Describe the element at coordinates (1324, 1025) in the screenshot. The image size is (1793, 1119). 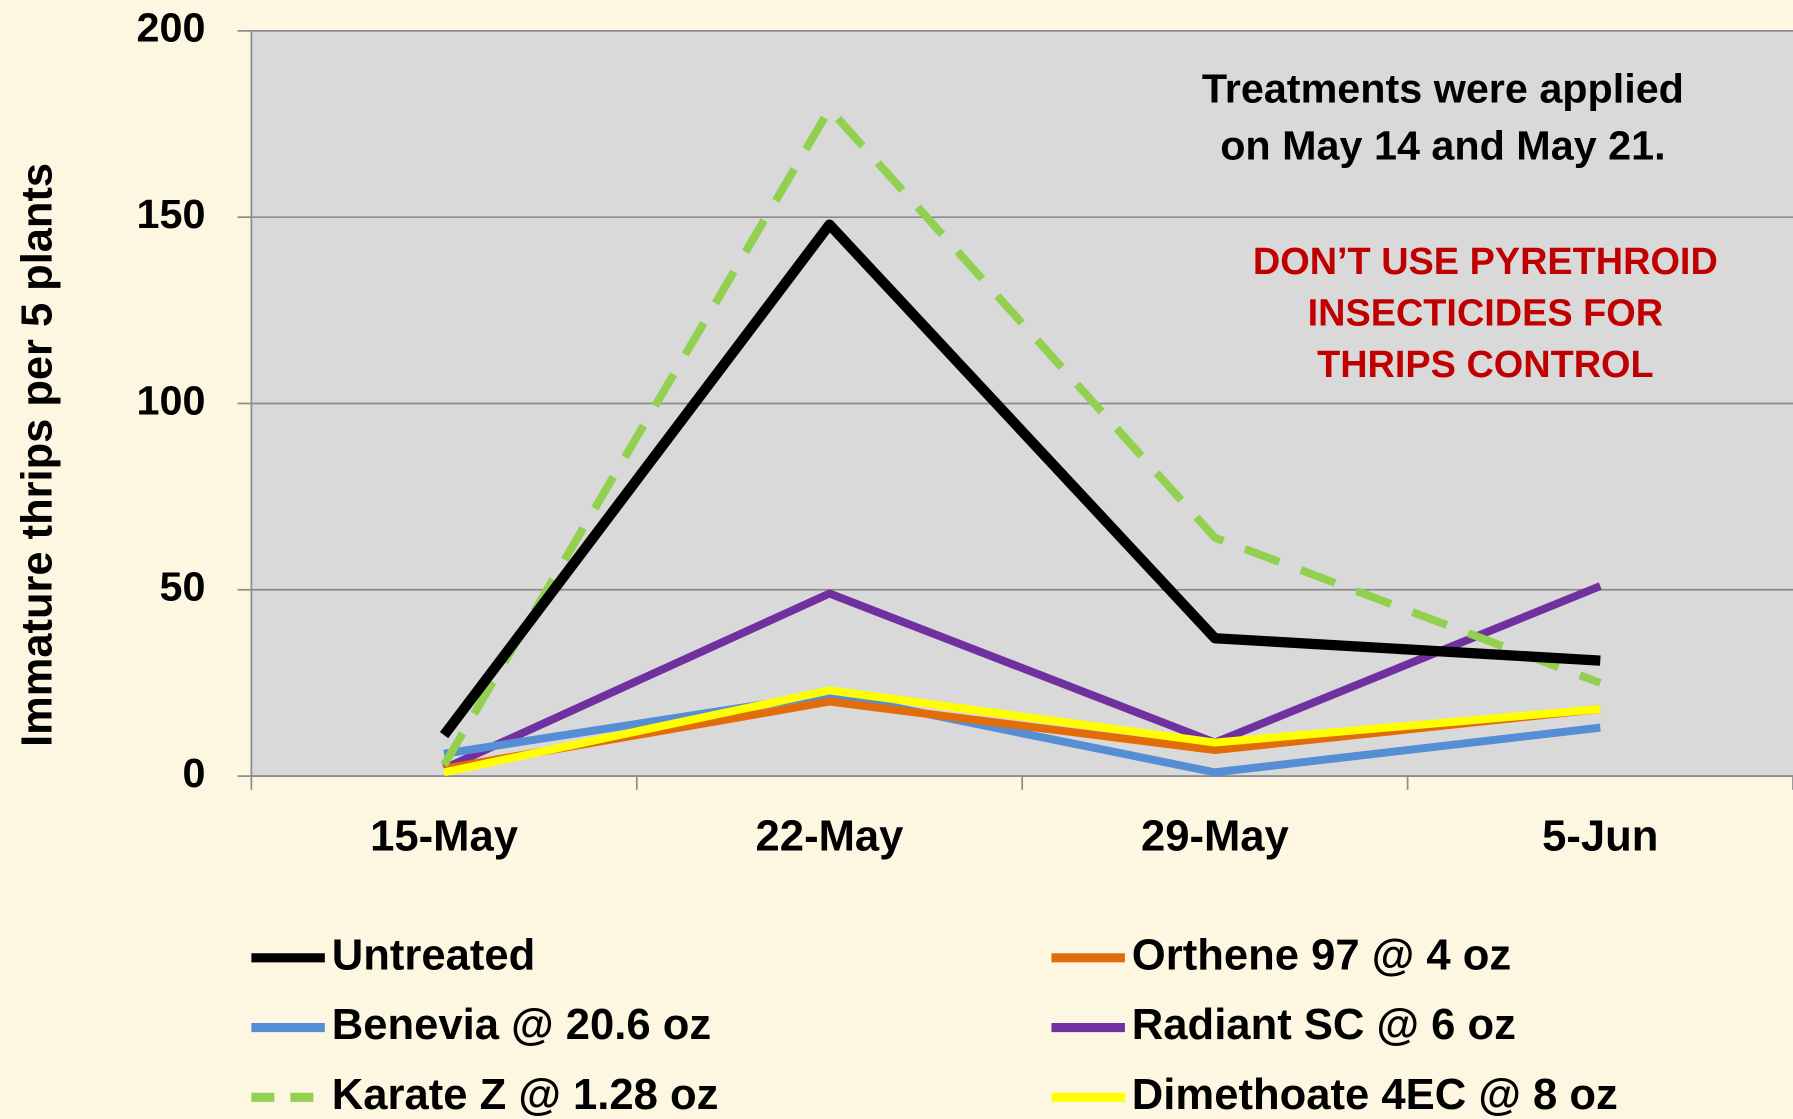
I see `legend-label: Radiant SC @ 6 oz` at that location.